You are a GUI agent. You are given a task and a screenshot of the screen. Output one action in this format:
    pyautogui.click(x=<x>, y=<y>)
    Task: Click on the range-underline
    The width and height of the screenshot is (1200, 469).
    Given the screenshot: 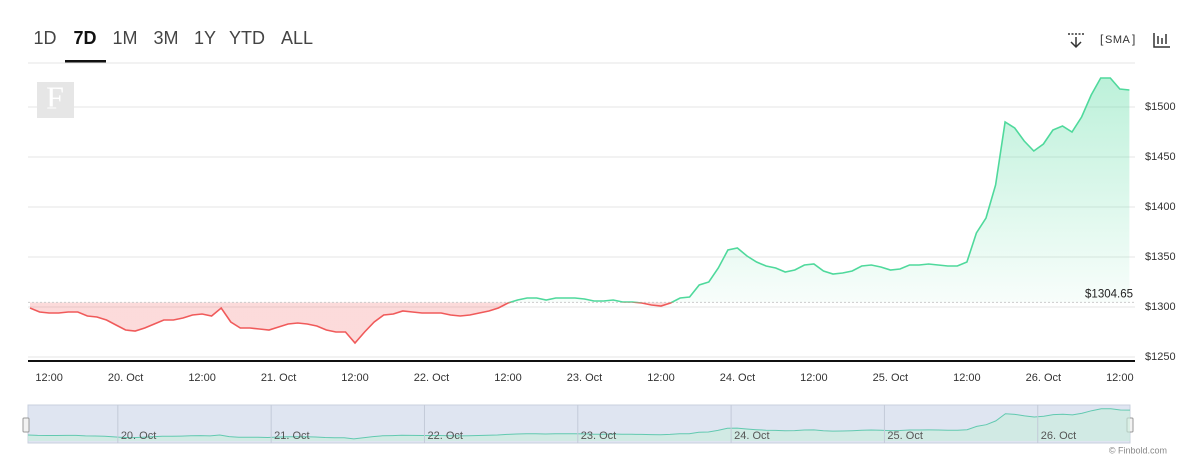 What is the action you would take?
    pyautogui.click(x=85, y=61)
    